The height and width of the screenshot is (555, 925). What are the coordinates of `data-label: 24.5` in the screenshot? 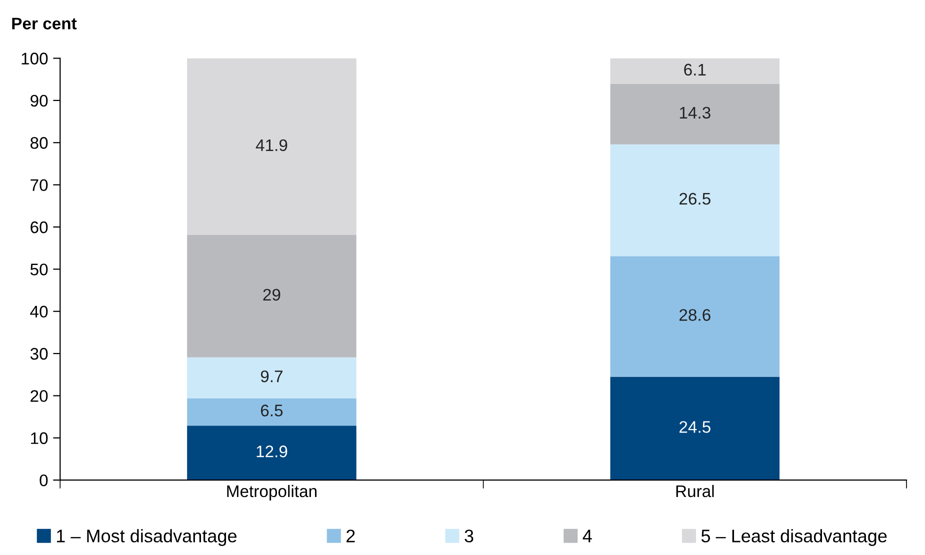 It's located at (695, 427).